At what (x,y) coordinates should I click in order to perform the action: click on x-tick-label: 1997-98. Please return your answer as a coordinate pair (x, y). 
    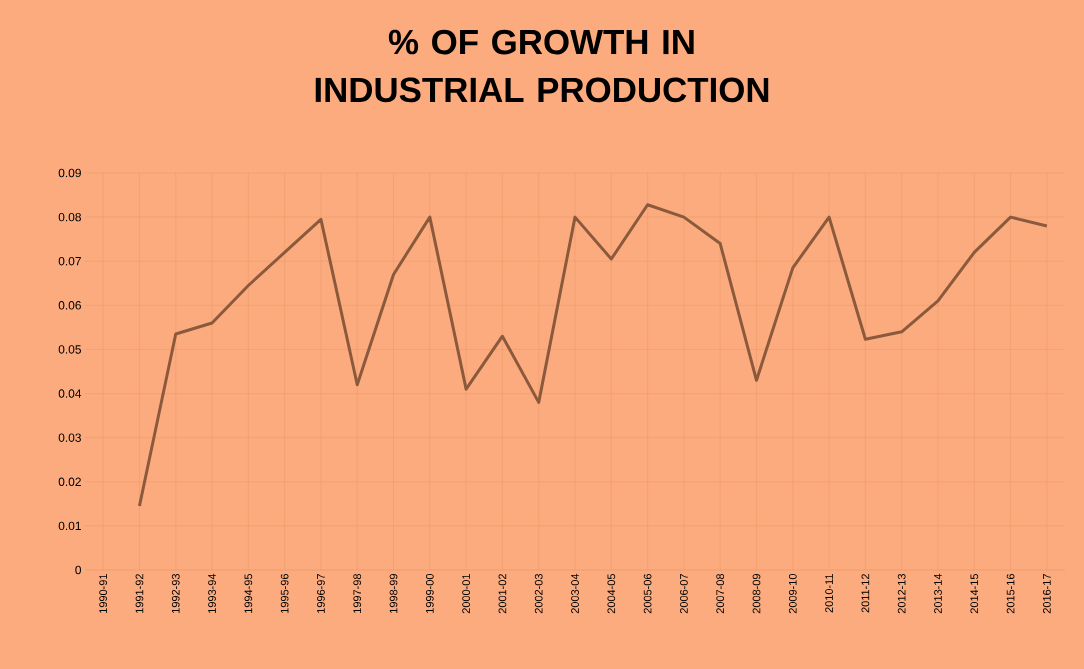
    Looking at the image, I should click on (357, 593).